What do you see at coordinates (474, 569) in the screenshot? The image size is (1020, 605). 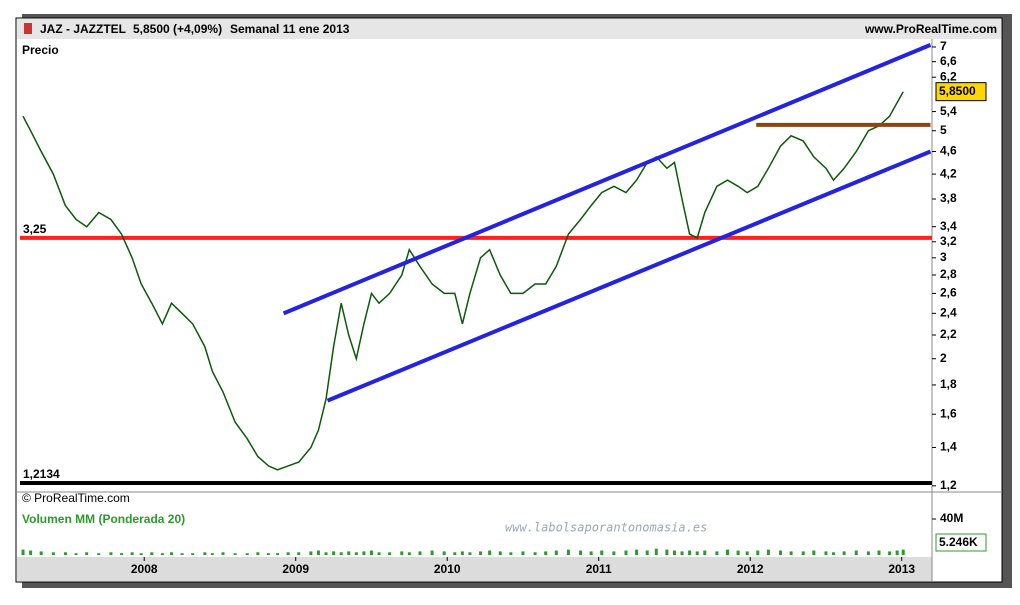 I see `x-axis-bar` at bounding box center [474, 569].